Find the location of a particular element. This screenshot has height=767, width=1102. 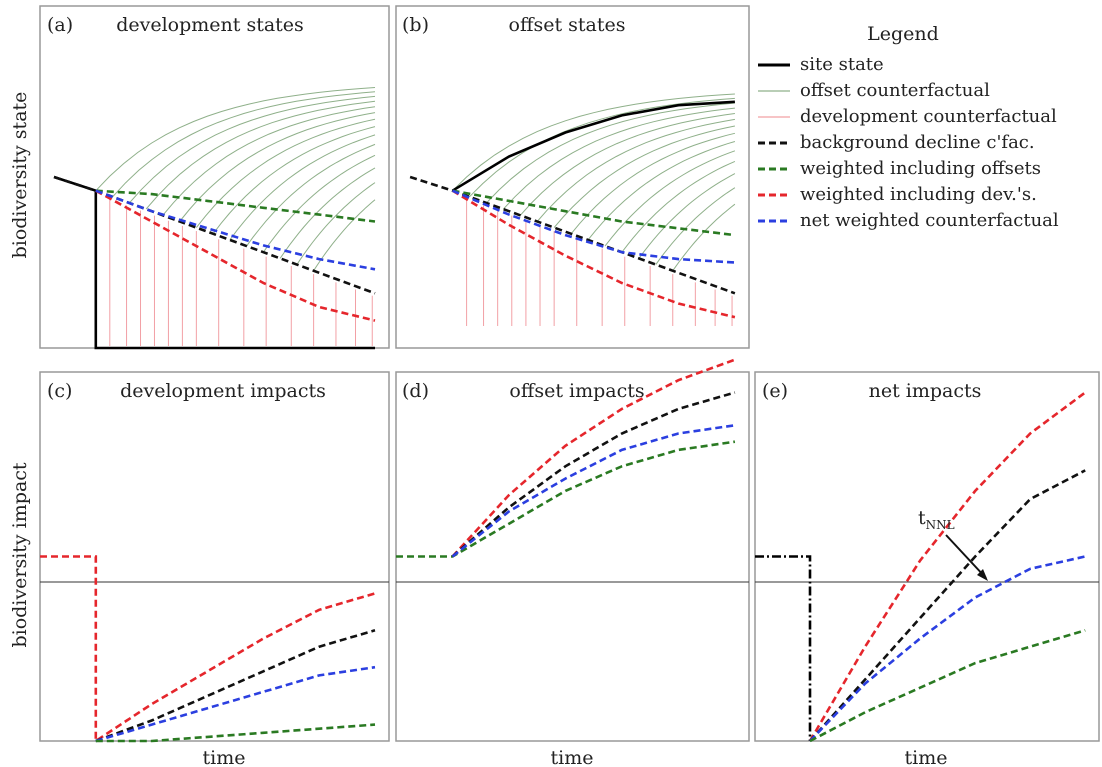

panel-d-tag: (d) is located at coordinates (415, 391).